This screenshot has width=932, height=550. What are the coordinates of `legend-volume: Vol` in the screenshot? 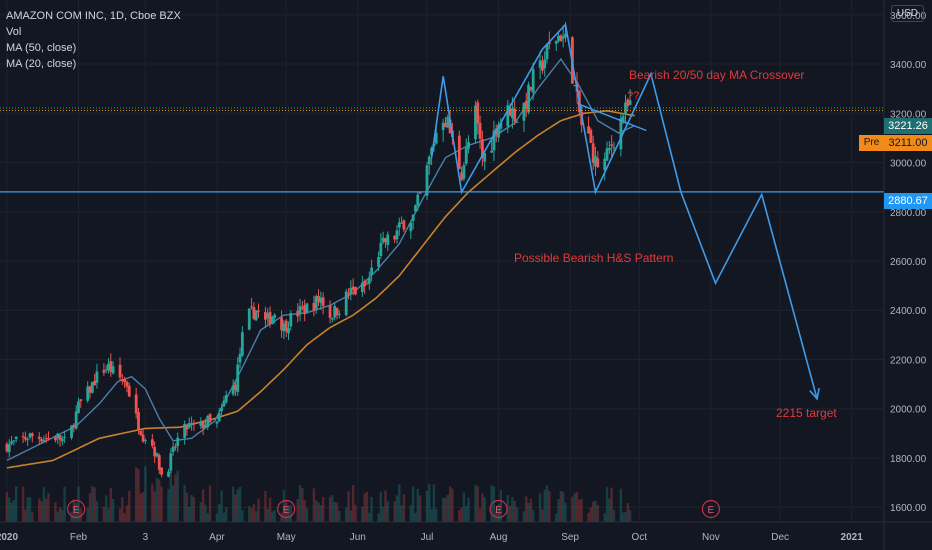 It's located at (14, 32).